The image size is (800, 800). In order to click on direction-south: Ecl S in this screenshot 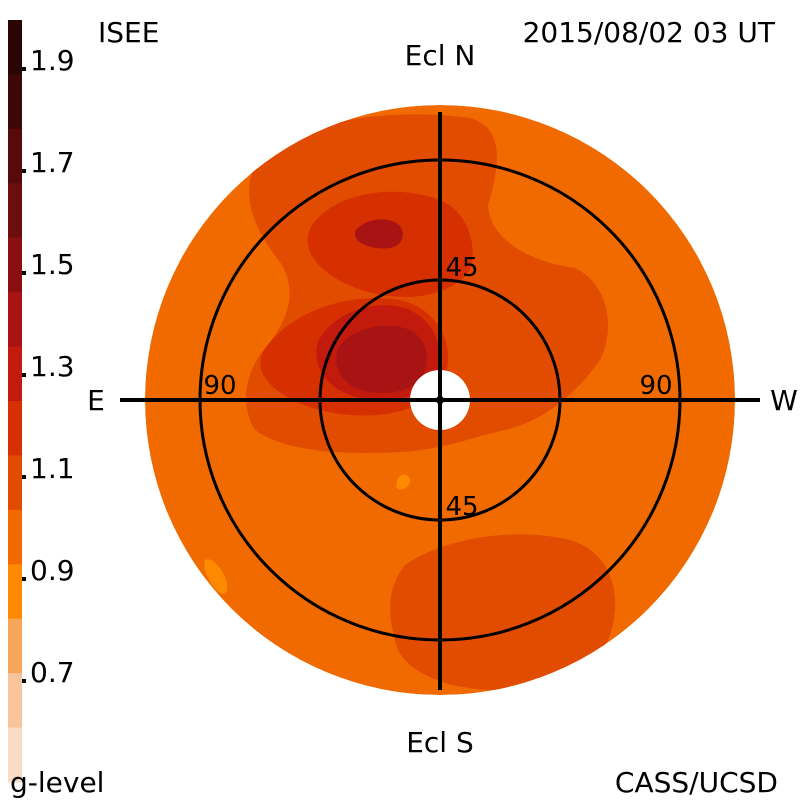, I will do `click(440, 742)`.